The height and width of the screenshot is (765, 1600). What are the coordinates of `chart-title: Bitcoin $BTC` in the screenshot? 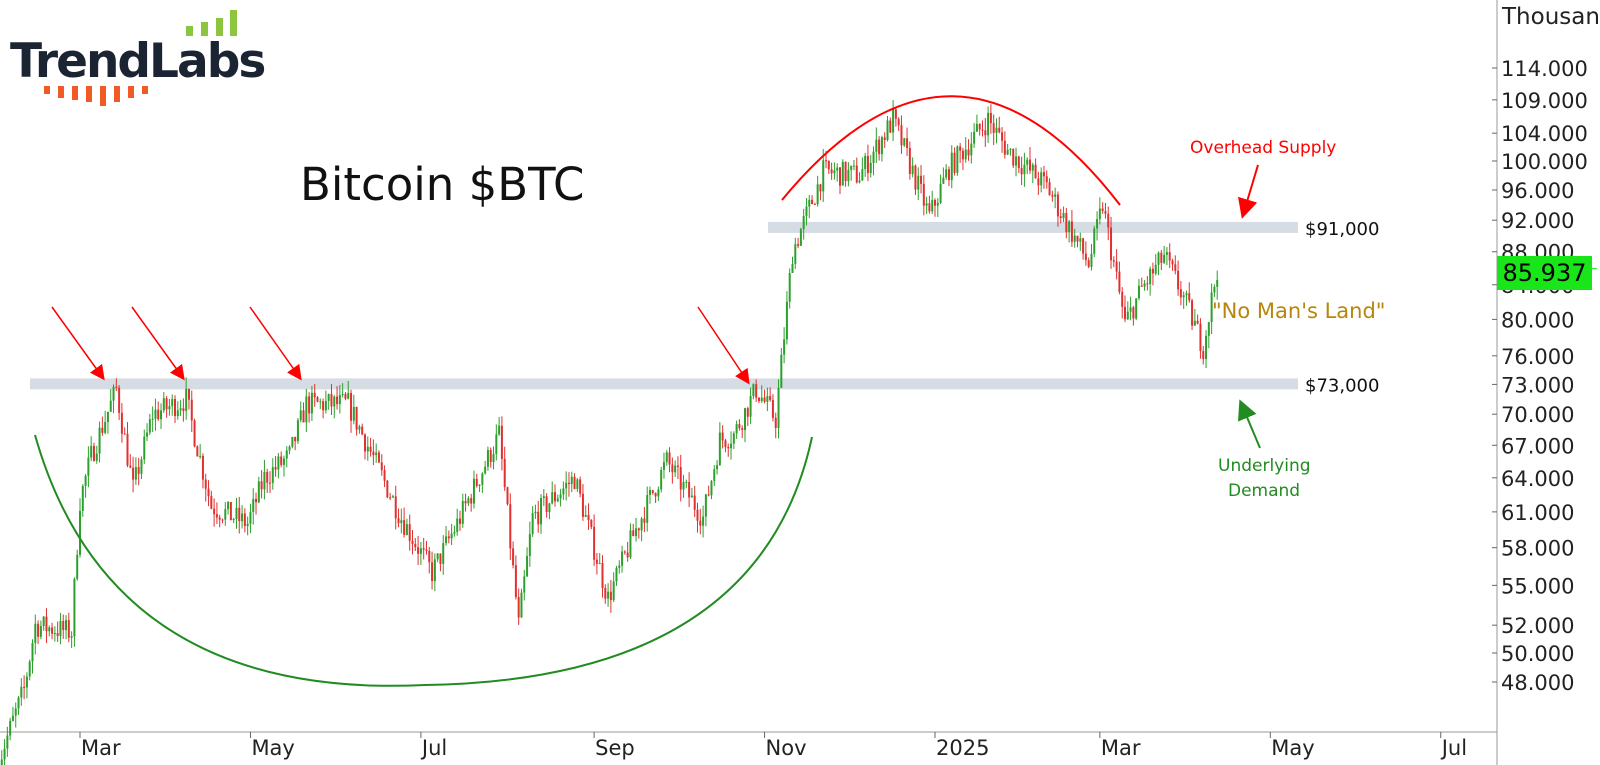 It's located at (442, 184).